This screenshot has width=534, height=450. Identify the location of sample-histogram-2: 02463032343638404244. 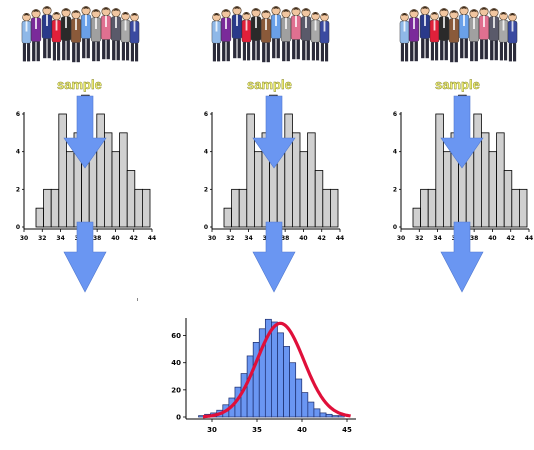
(274, 168).